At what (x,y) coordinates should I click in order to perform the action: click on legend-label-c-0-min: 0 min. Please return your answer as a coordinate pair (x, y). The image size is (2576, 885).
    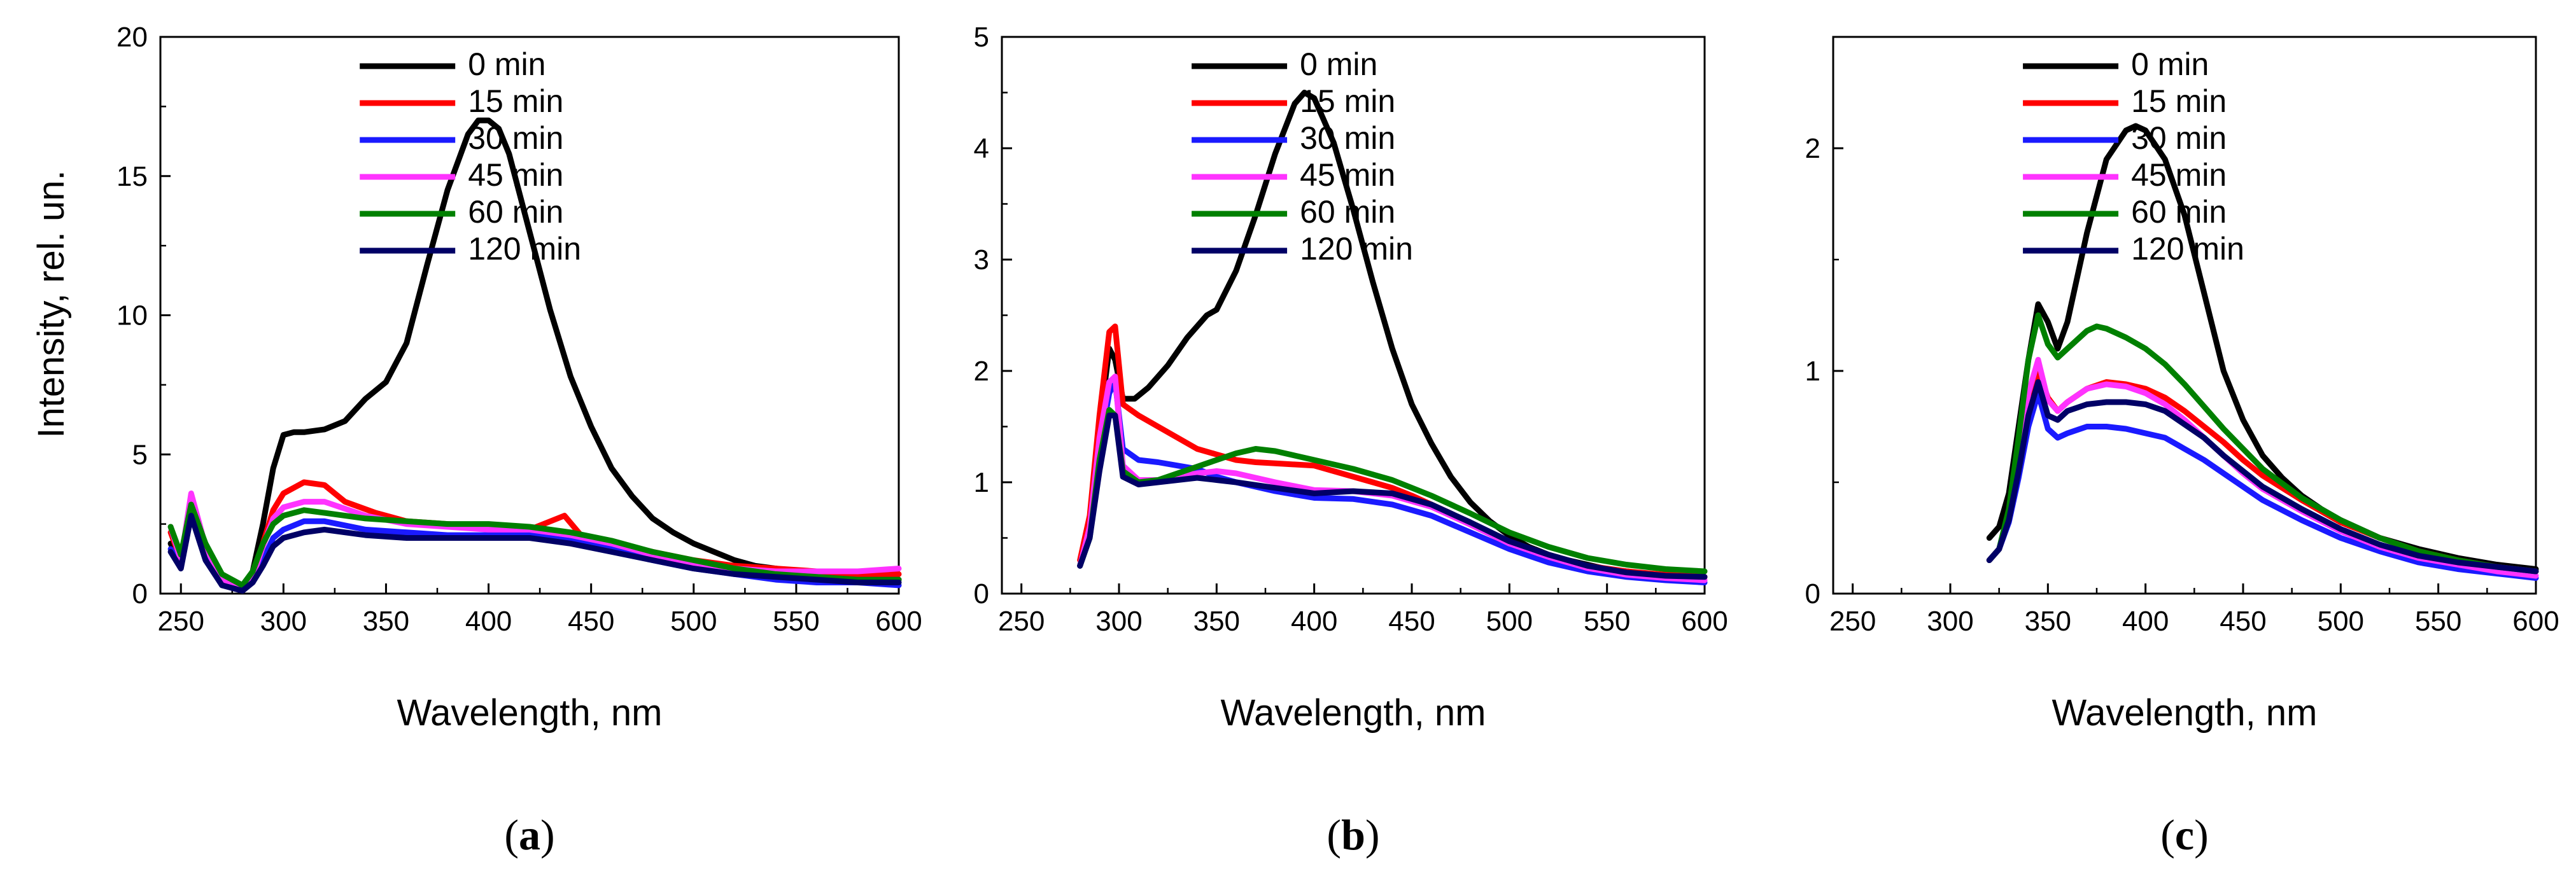
    Looking at the image, I should click on (2170, 64).